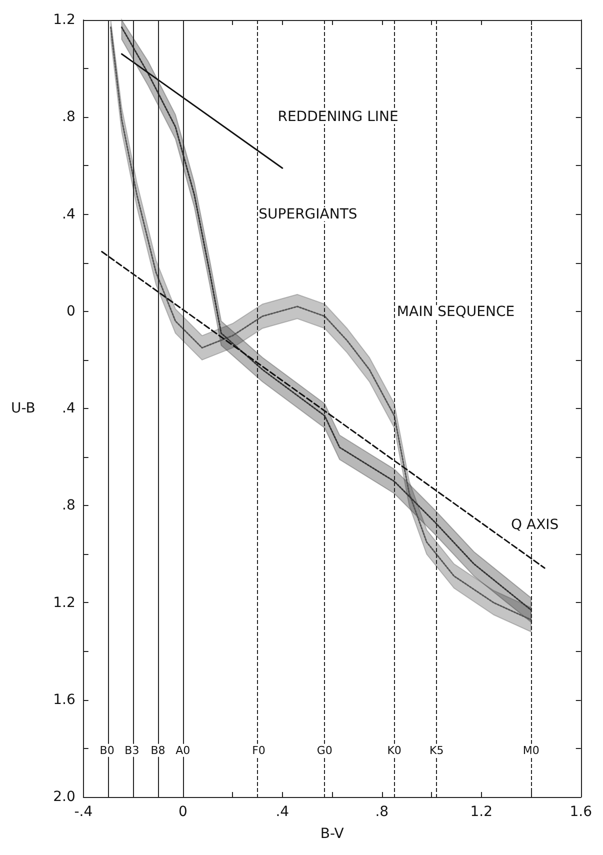 The width and height of the screenshot is (603, 855). I want to click on y-tick-label: 2.0, so click(64, 797).